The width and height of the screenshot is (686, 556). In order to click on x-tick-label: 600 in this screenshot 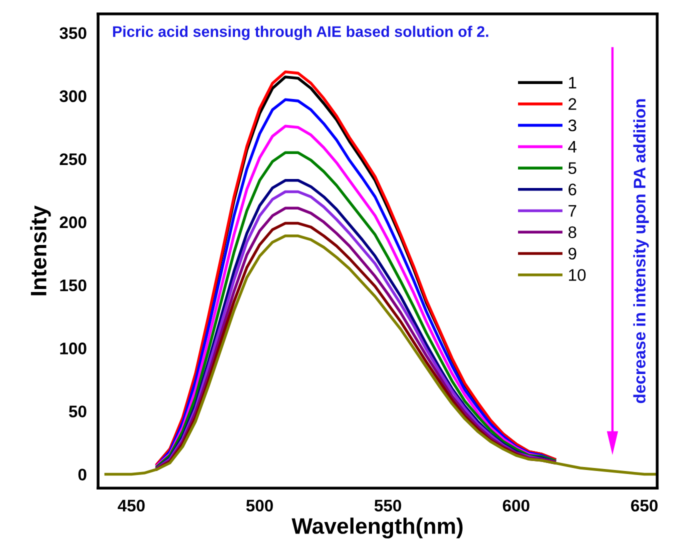, I will do `click(516, 506)`.